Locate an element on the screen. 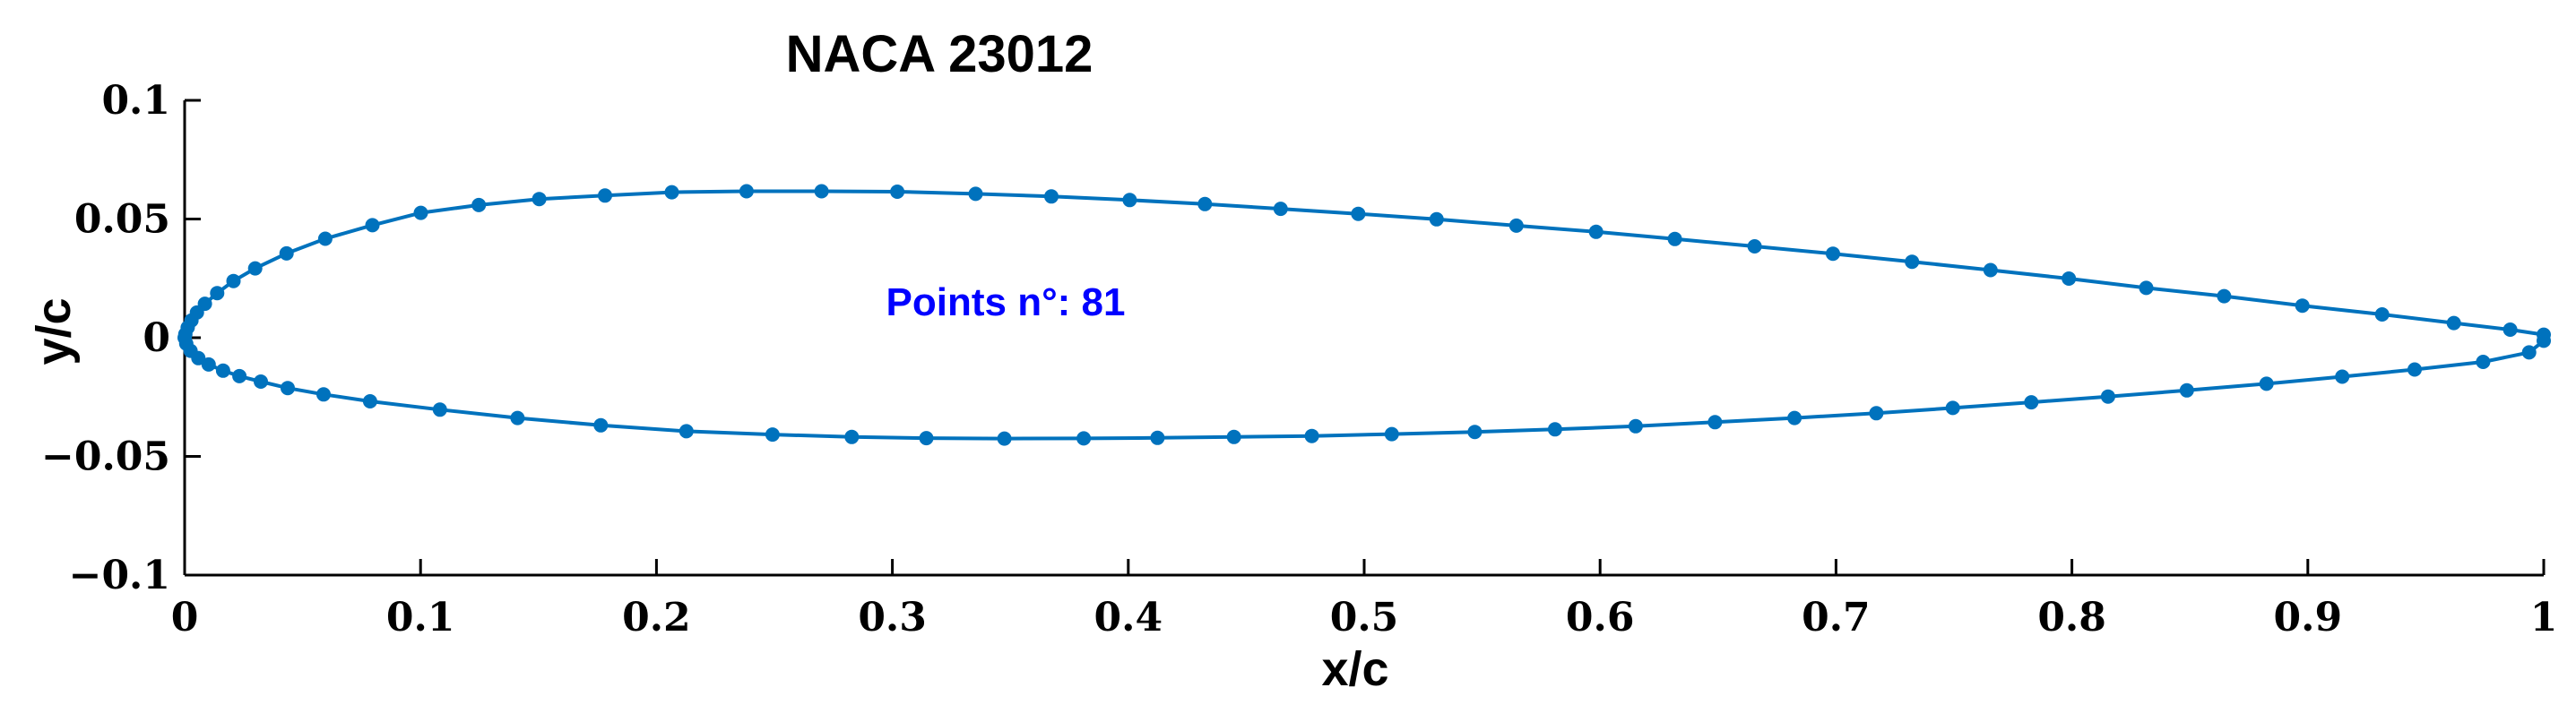 The width and height of the screenshot is (2576, 722). x-axis-label: x/c is located at coordinates (1354, 669).